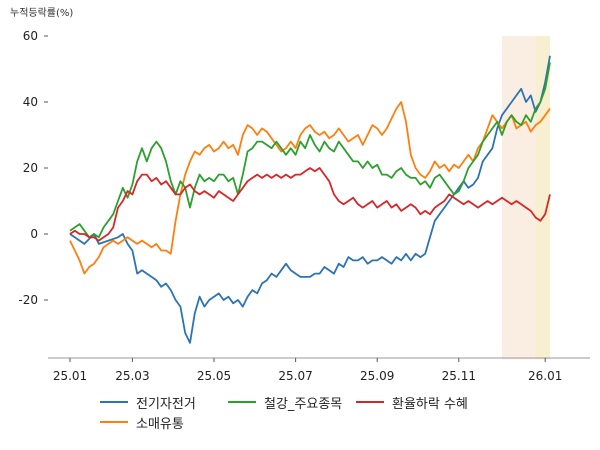 The height and width of the screenshot is (450, 600). I want to click on legend-label-ebike: 전기자전거, so click(166, 404).